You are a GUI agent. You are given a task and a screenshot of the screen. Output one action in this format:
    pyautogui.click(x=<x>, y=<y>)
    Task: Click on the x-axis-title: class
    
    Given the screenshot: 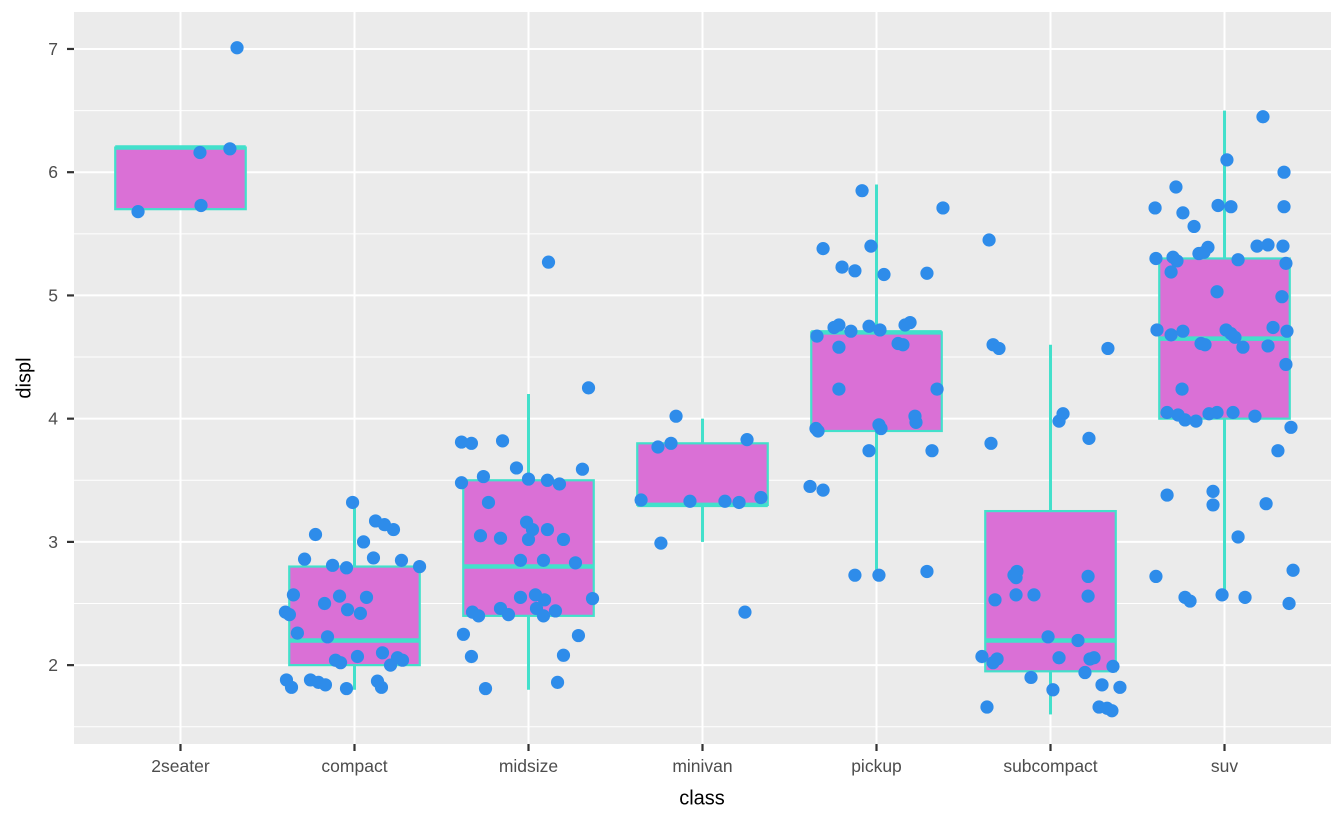 What is the action you would take?
    pyautogui.click(x=702, y=798)
    